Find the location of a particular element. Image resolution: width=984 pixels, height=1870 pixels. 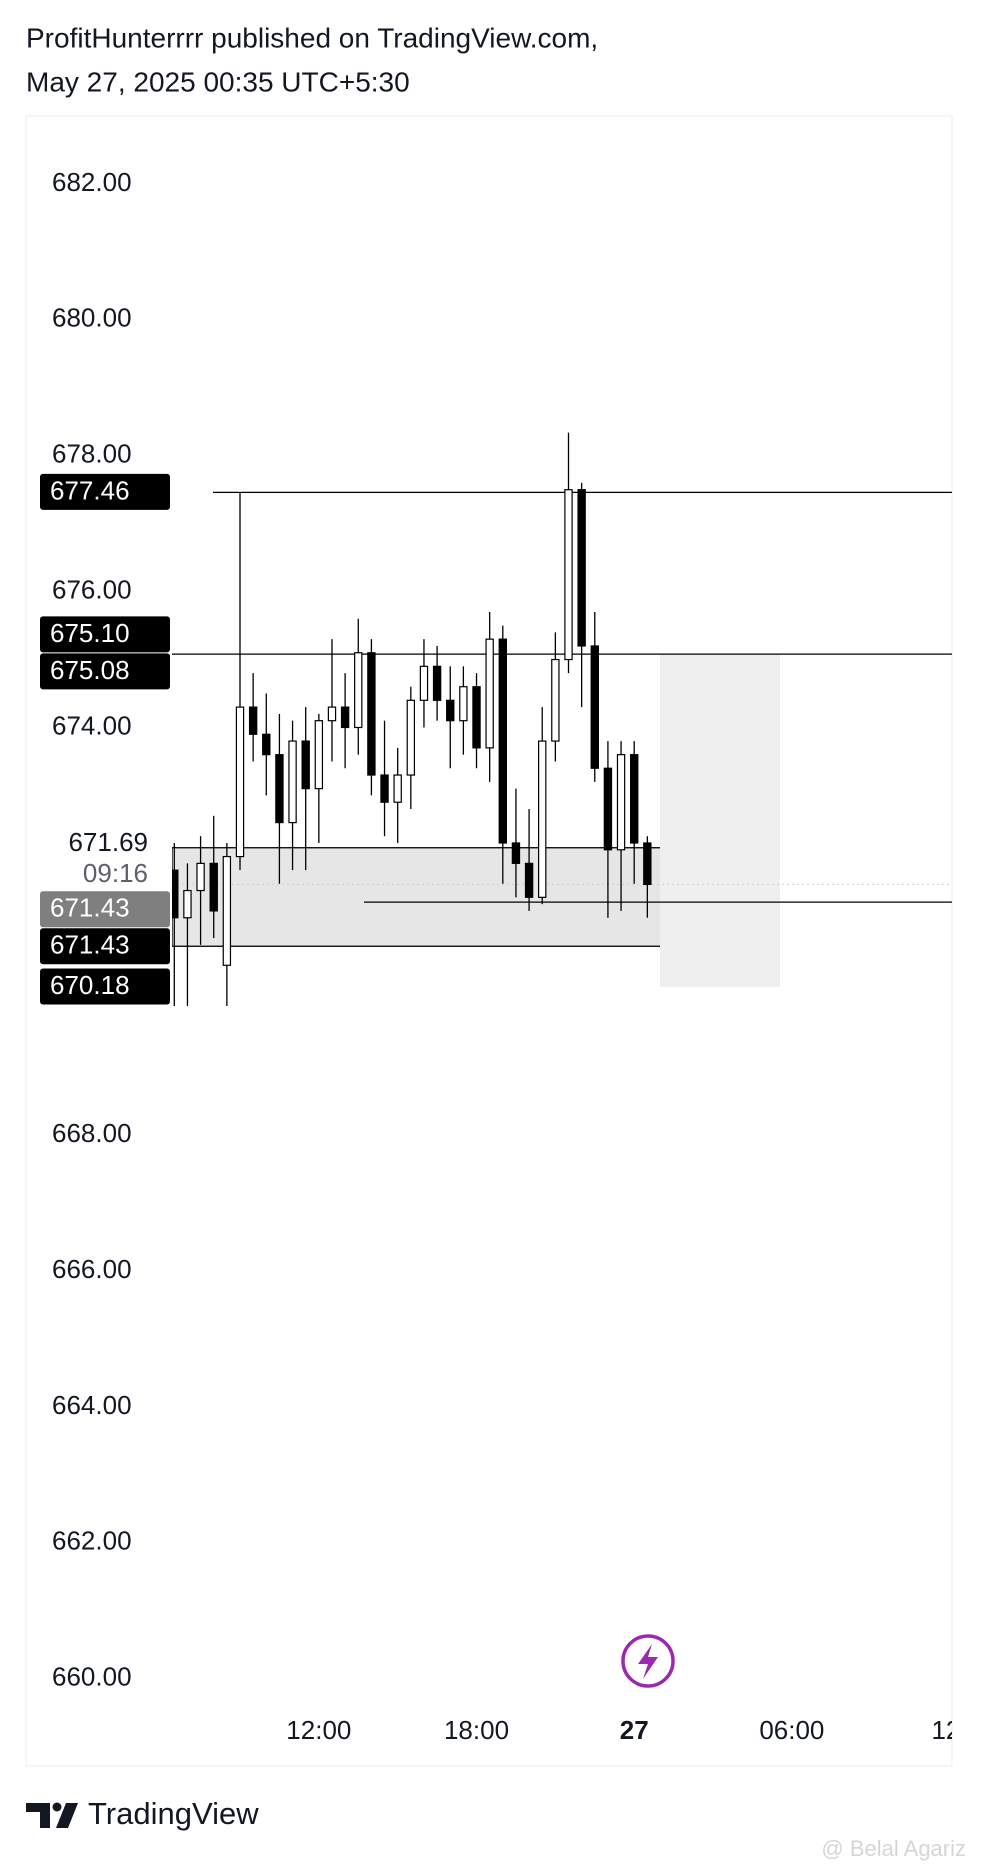

x-tick-label: 12: is located at coordinates (949, 1730).